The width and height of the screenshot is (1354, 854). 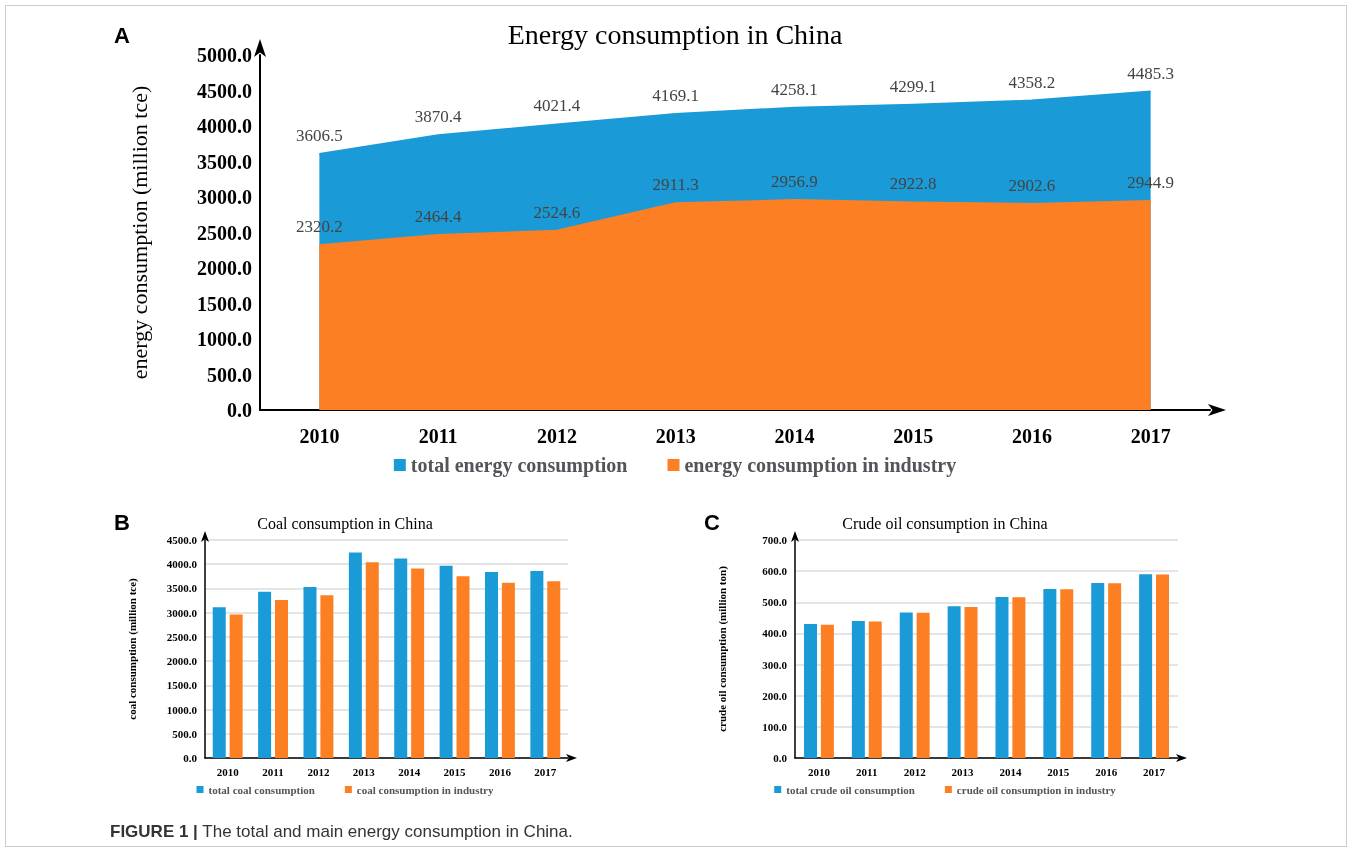 What do you see at coordinates (122, 36) in the screenshot?
I see `text: A` at bounding box center [122, 36].